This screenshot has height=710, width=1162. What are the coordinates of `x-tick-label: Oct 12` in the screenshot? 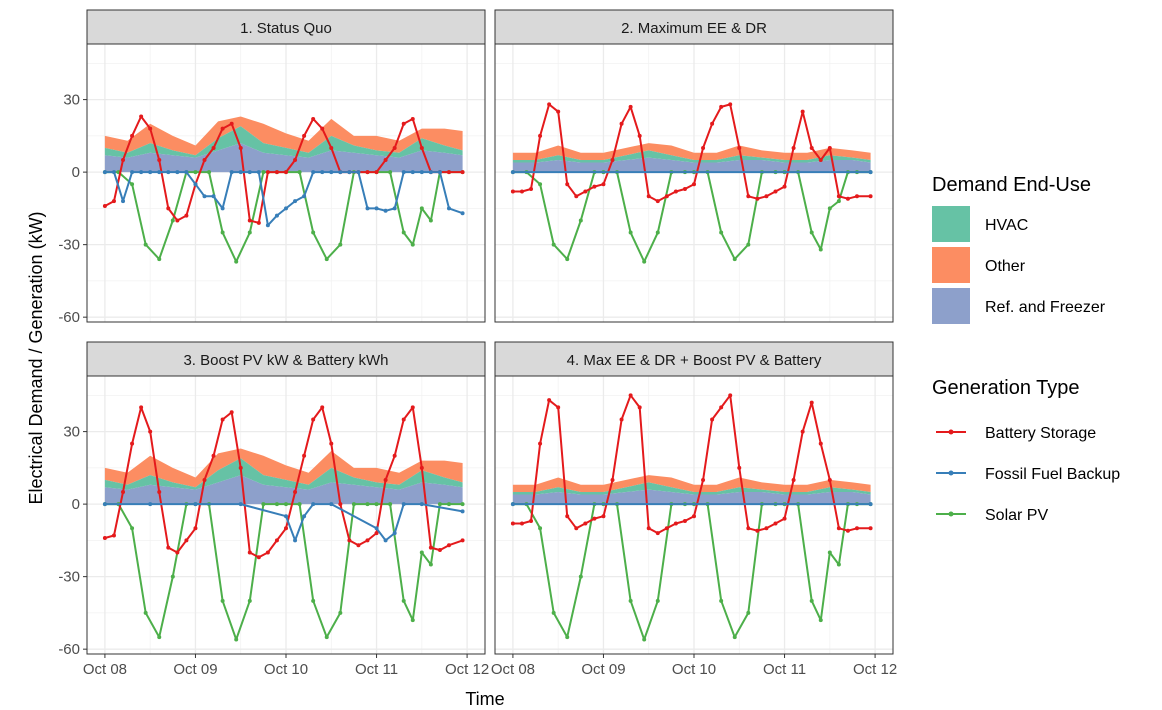 It's located at (875, 669).